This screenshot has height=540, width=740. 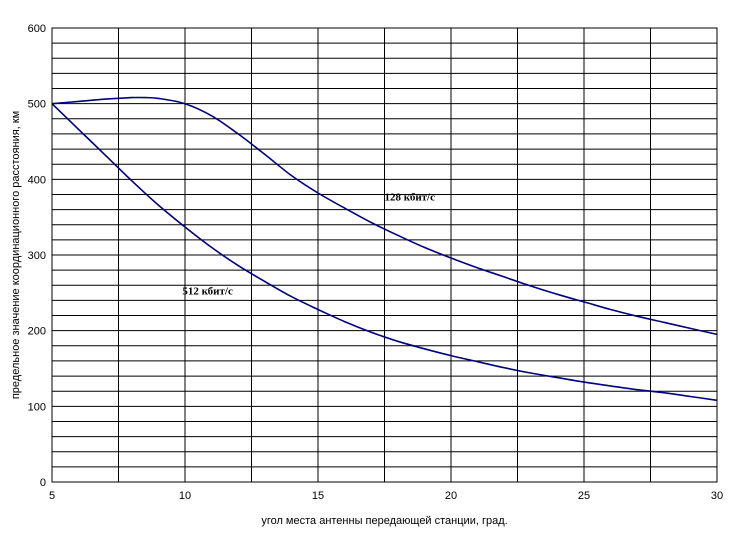 I want to click on series-label-1: 512 кбит/с, so click(x=207, y=291).